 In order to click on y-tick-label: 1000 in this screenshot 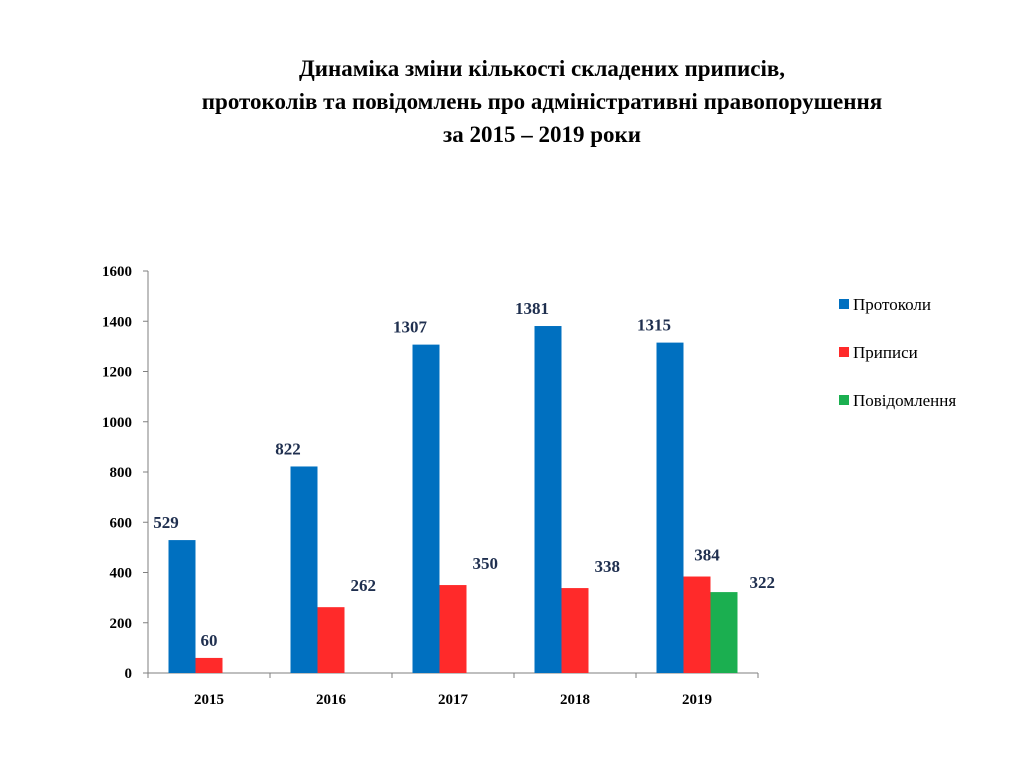, I will do `click(117, 423)`.